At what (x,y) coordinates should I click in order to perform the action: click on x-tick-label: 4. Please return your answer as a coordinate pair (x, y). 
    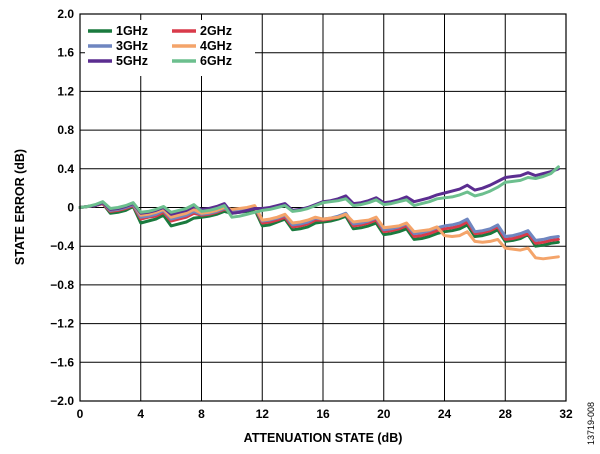
    Looking at the image, I should click on (140, 414).